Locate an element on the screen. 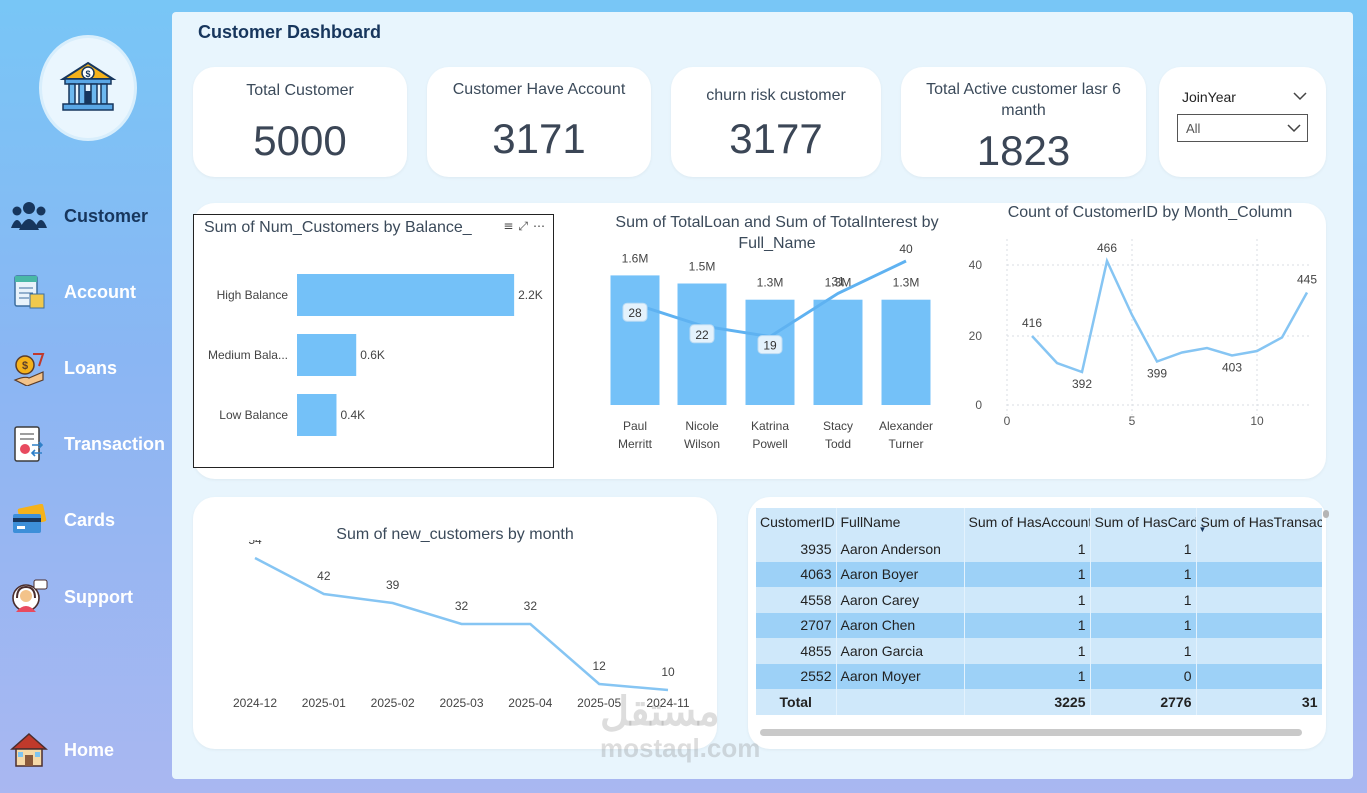 The height and width of the screenshot is (793, 1367). sidebar-item-cards: Cards is located at coordinates (62, 520).